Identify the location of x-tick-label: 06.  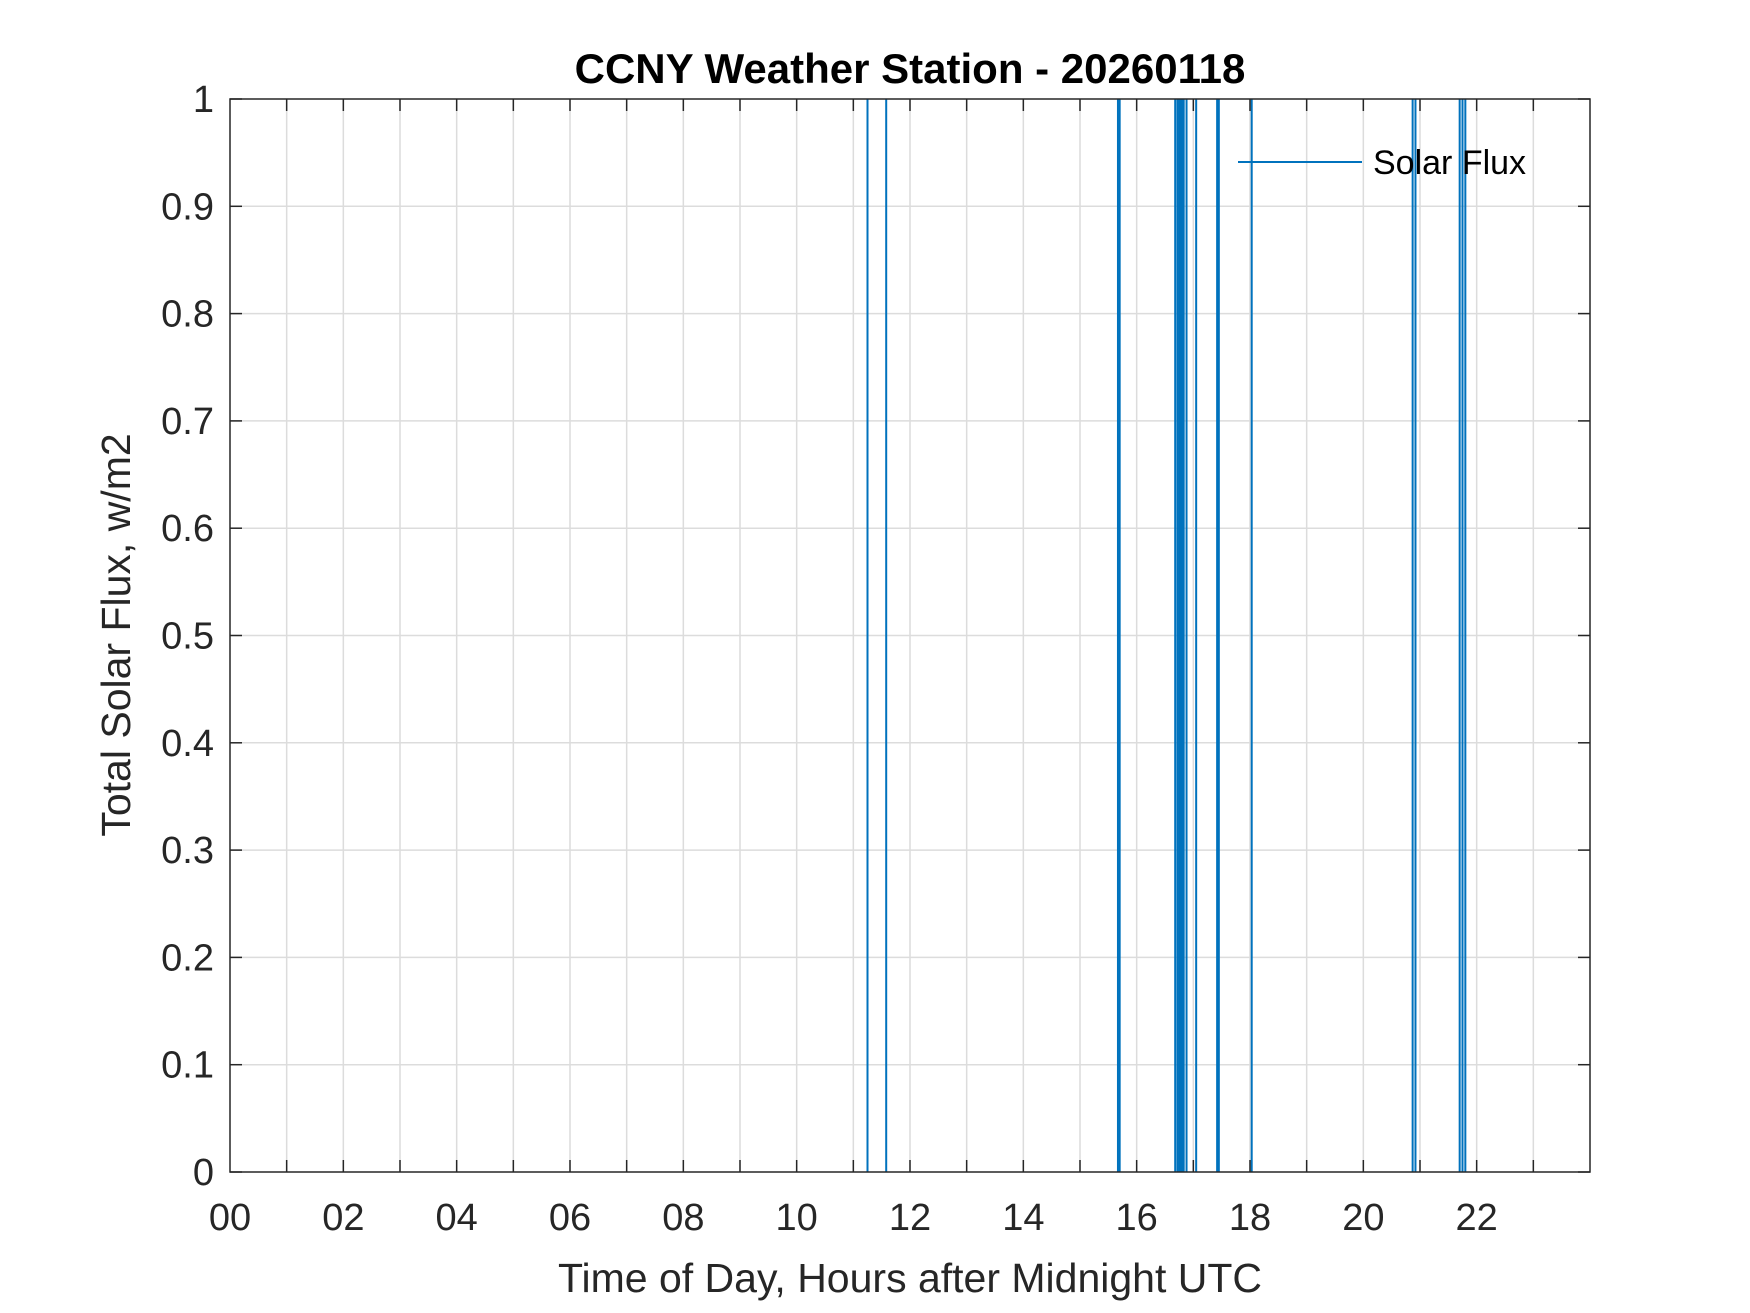
(570, 1218).